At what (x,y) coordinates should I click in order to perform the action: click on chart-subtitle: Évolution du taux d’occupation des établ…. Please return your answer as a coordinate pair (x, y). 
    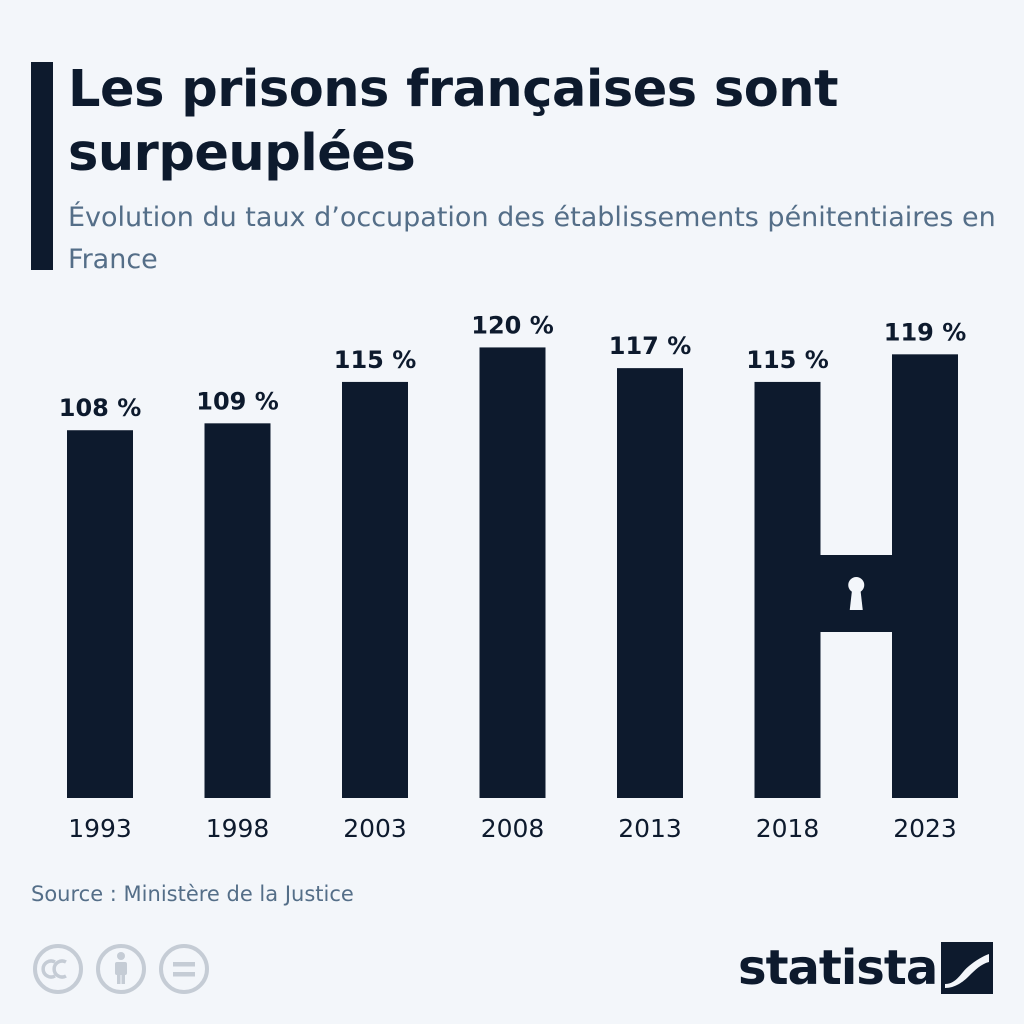
    Looking at the image, I should click on (532, 238).